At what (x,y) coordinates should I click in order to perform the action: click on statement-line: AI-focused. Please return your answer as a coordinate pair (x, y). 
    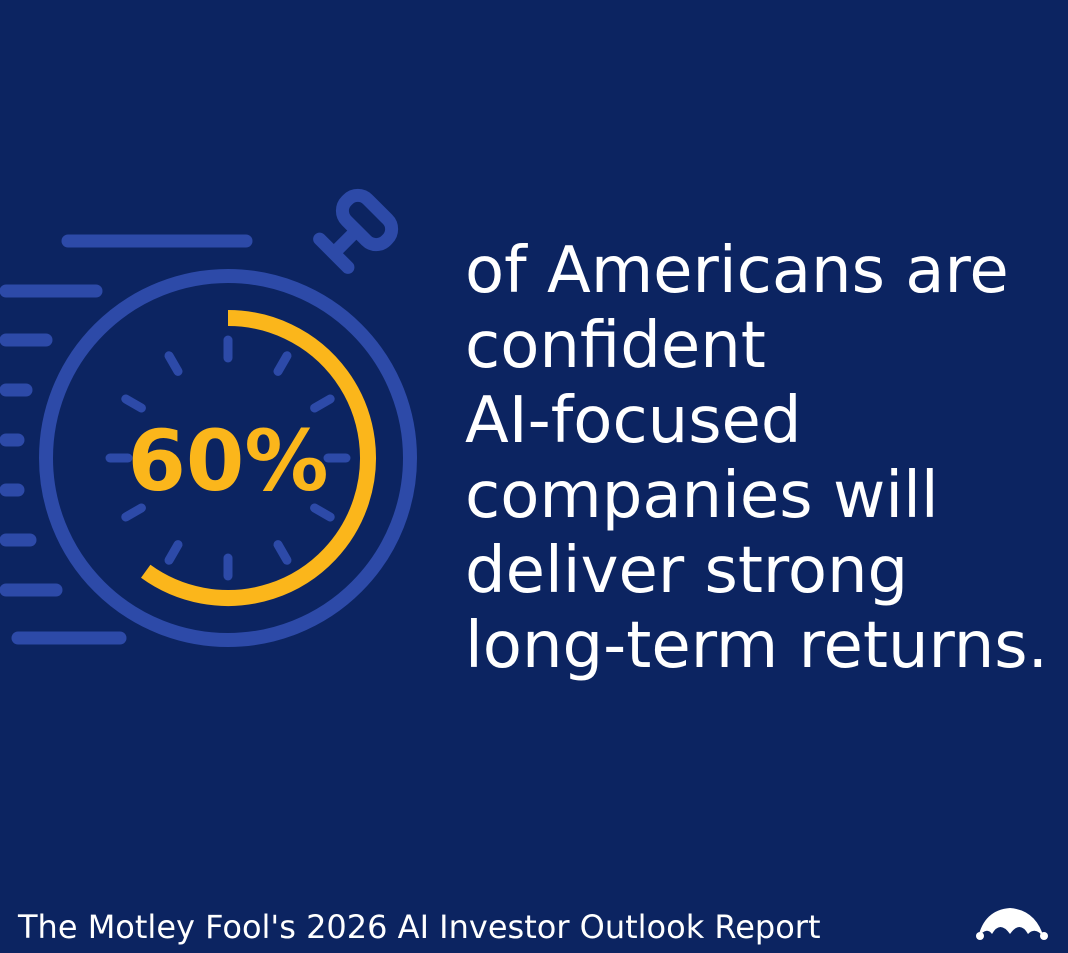
    Looking at the image, I should click on (633, 421).